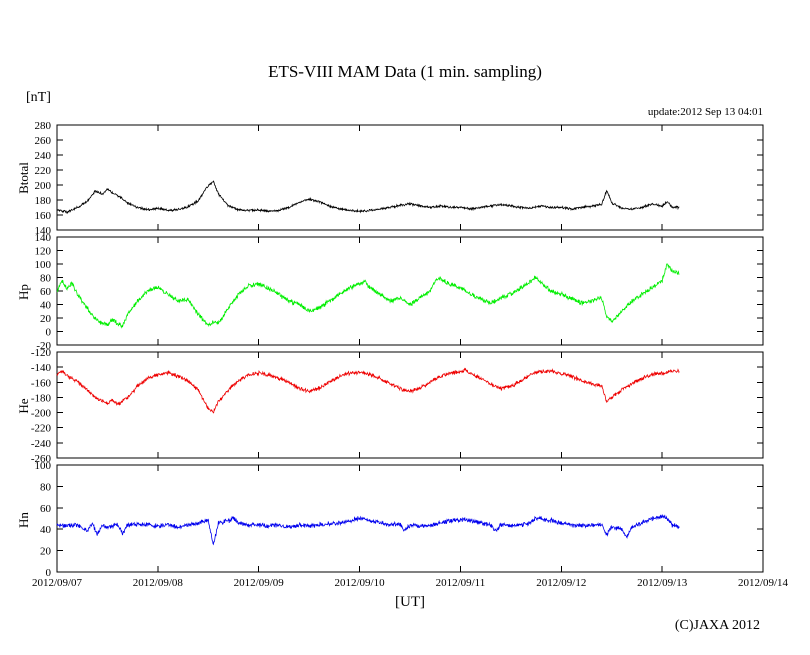 The height and width of the screenshot is (655, 810). I want to click on panel-label-hp: Hp, so click(23, 292).